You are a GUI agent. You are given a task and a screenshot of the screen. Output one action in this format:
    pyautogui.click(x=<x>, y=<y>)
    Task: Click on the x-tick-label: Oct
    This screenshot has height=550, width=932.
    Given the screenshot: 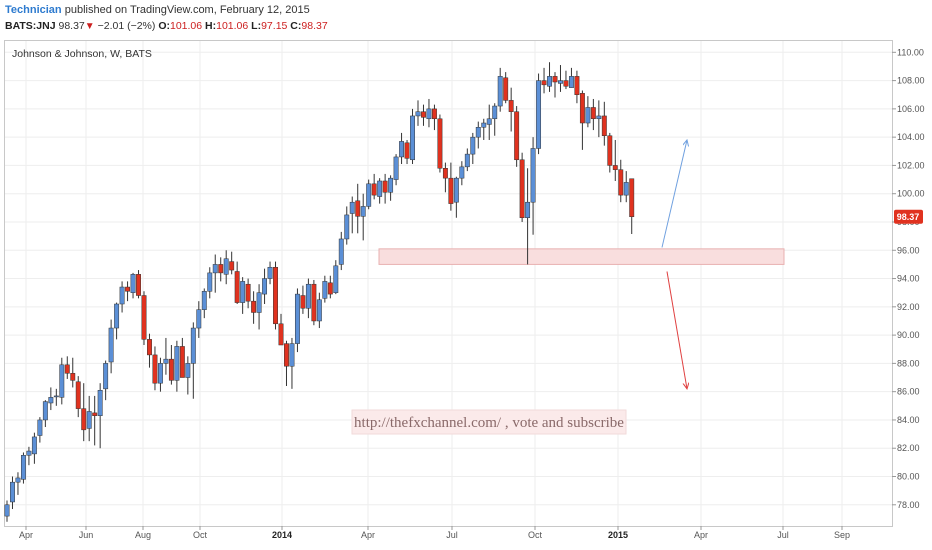 What is the action you would take?
    pyautogui.click(x=535, y=535)
    